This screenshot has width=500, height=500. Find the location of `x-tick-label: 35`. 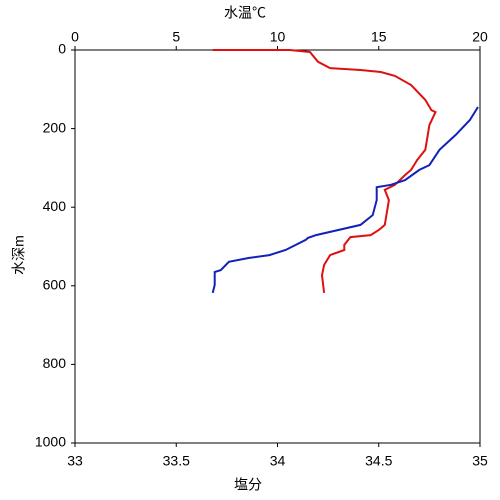

x-tick-label: 35 is located at coordinates (480, 461).